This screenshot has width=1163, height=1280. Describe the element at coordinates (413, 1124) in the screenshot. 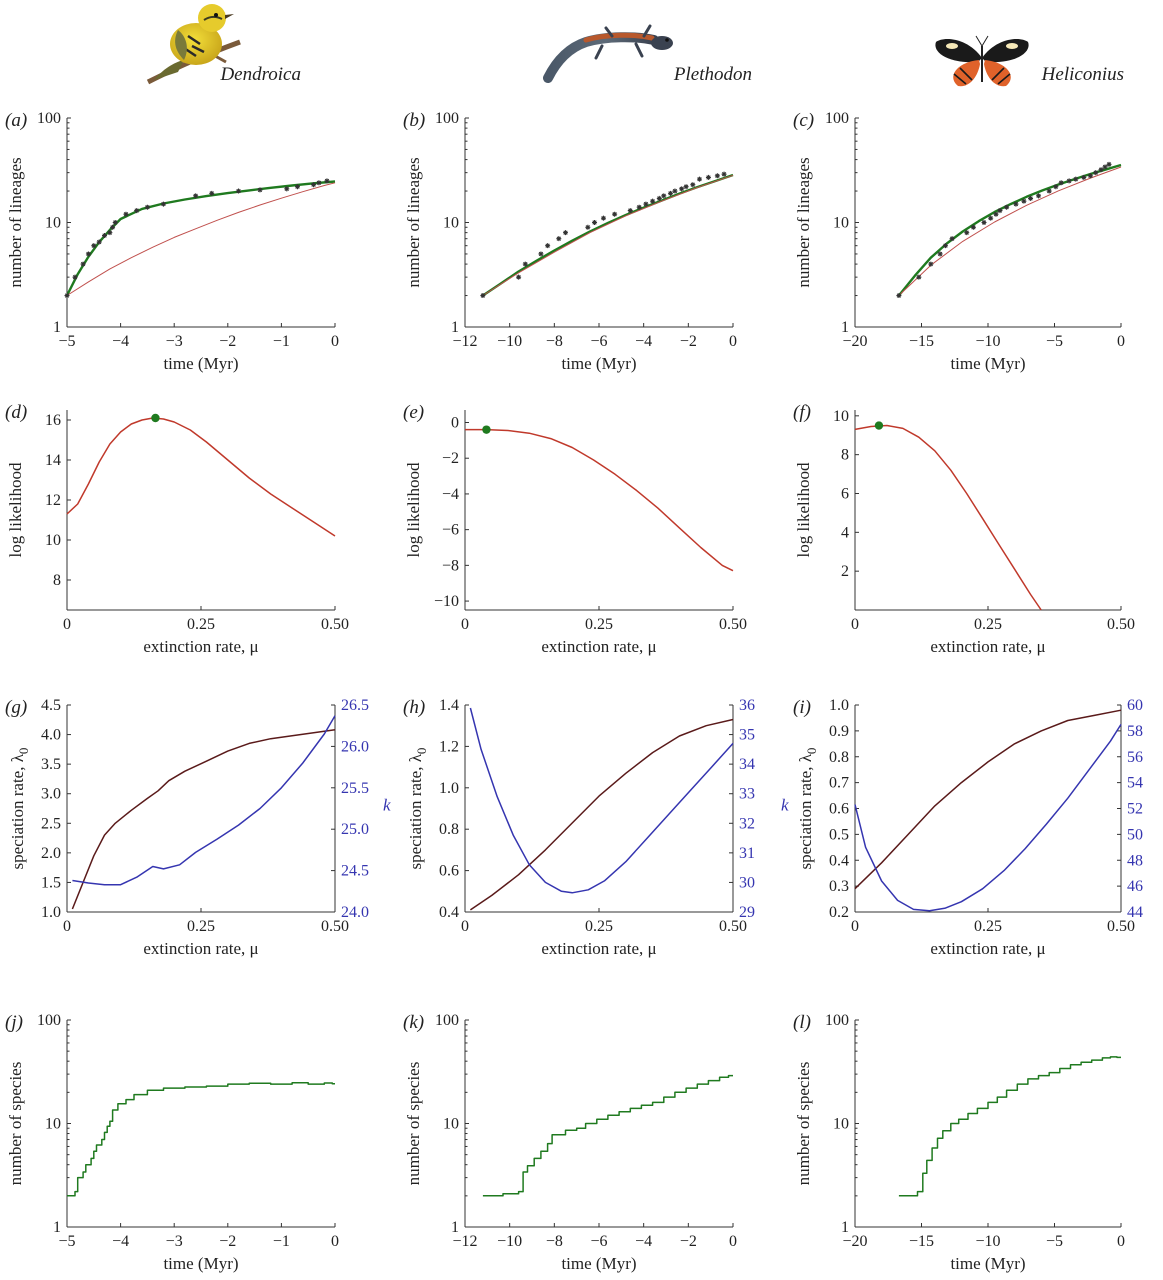

I see `y-axis-label: number of species` at that location.